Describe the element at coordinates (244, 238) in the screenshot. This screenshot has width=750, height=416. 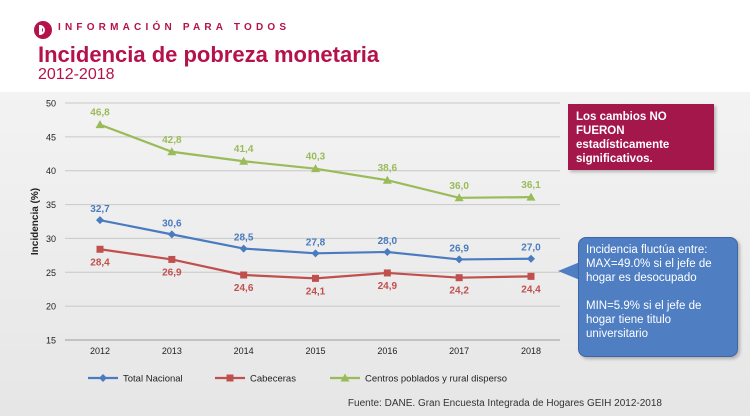
I see `data-label: 28,5` at that location.